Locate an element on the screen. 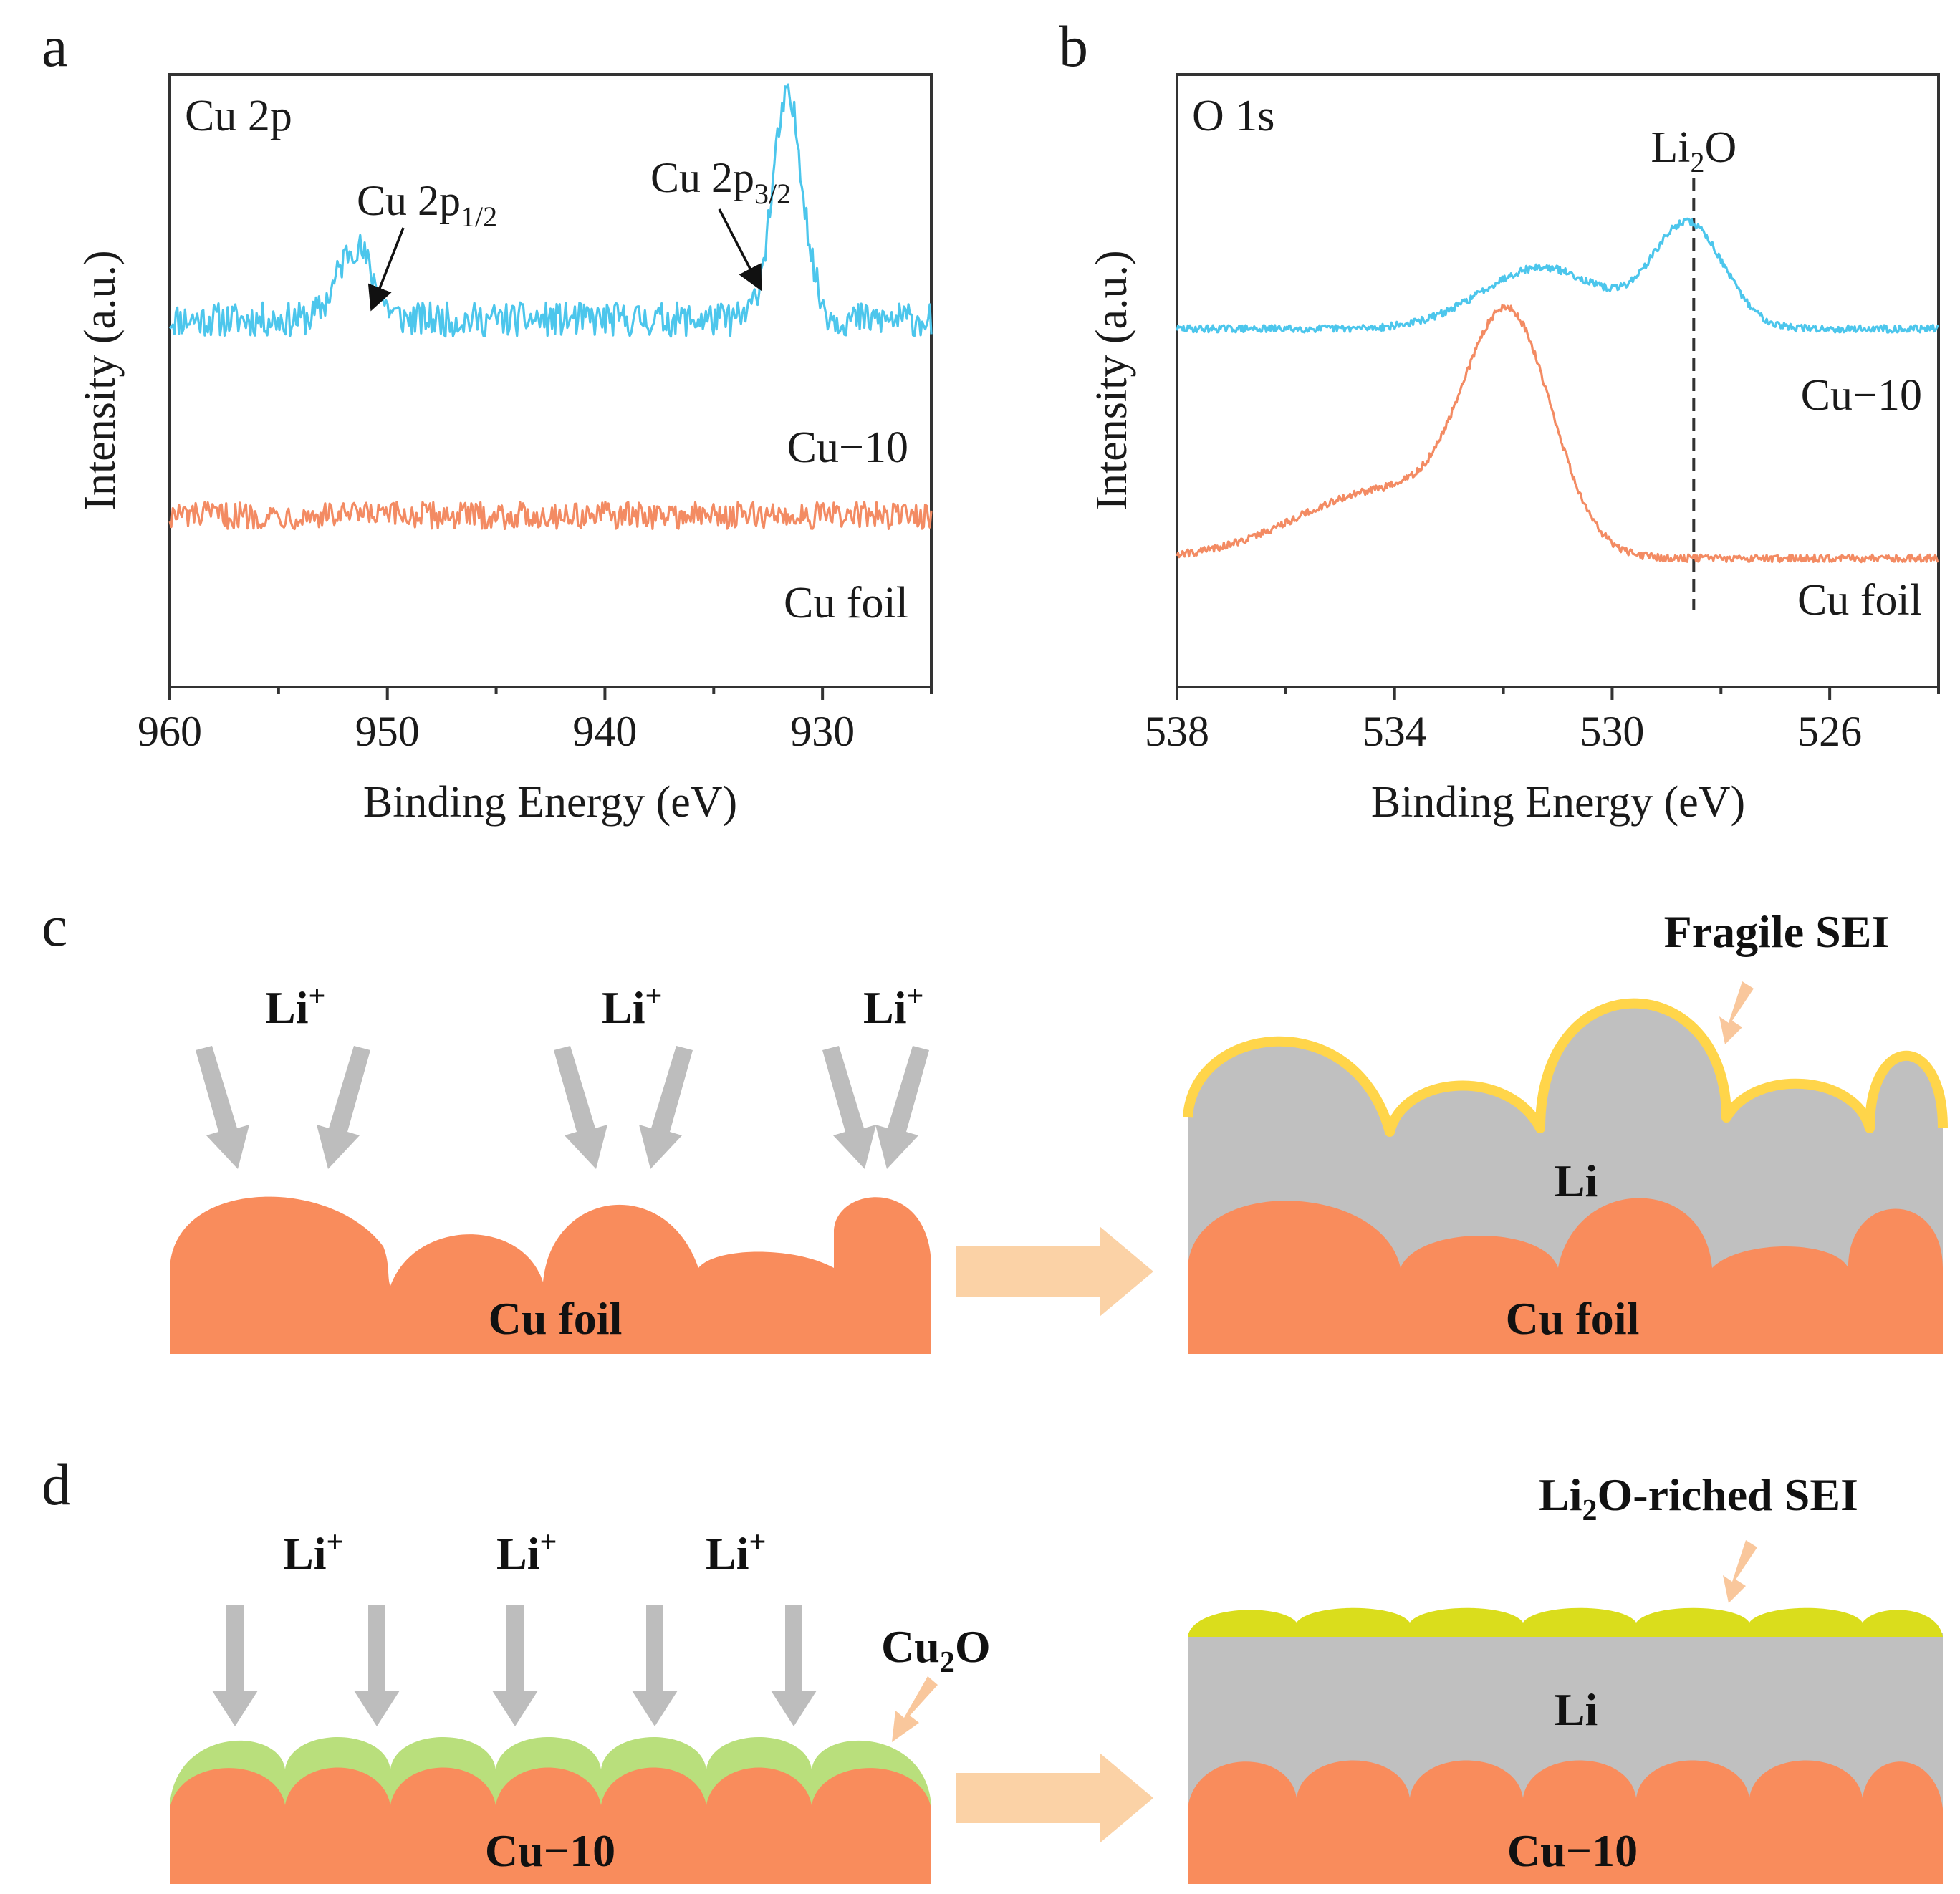 The width and height of the screenshot is (1960, 1894). chart-a-ylabel: Intensity (a.u.) is located at coordinates (101, 380).